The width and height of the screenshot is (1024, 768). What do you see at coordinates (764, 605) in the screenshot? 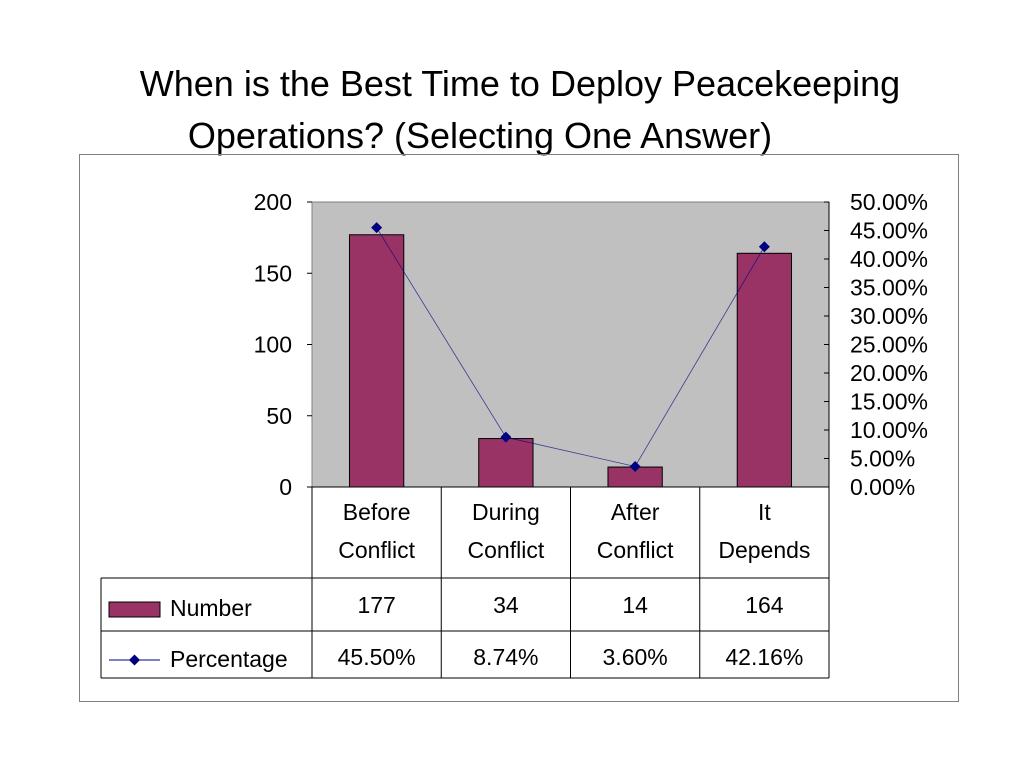
I see `table-cell-number: 164` at bounding box center [764, 605].